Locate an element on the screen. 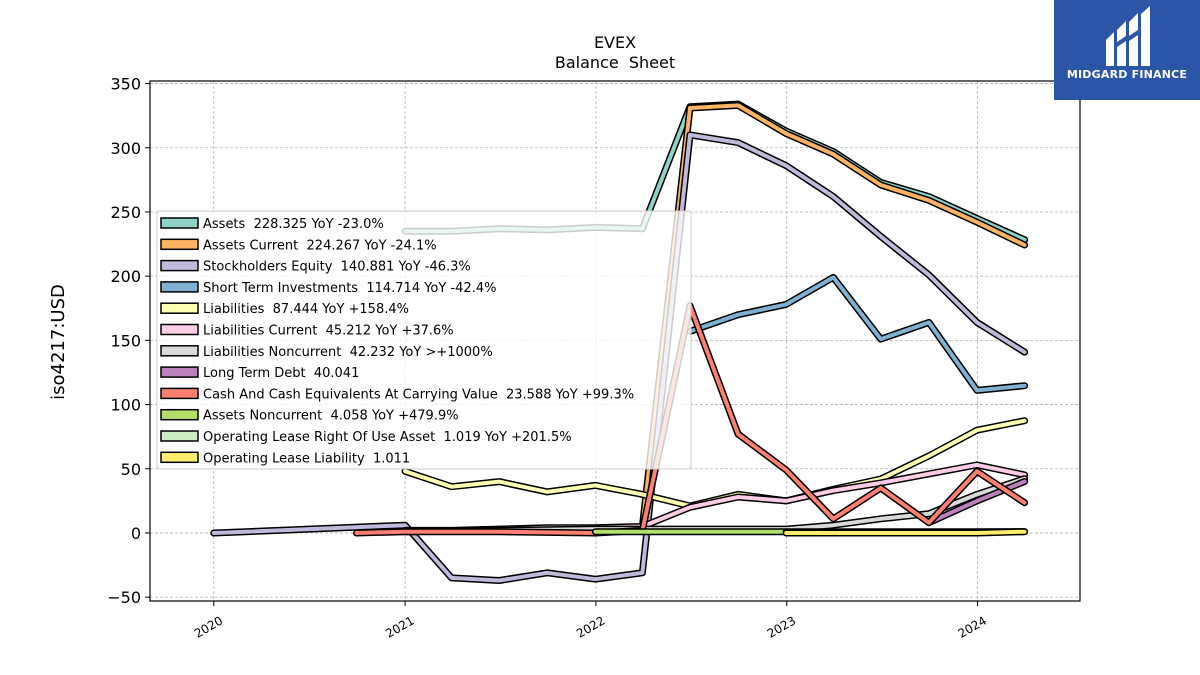 This screenshot has height=675, width=1200. legend-label: Liabilities 87.444 YoY +158.4% is located at coordinates (306, 309).